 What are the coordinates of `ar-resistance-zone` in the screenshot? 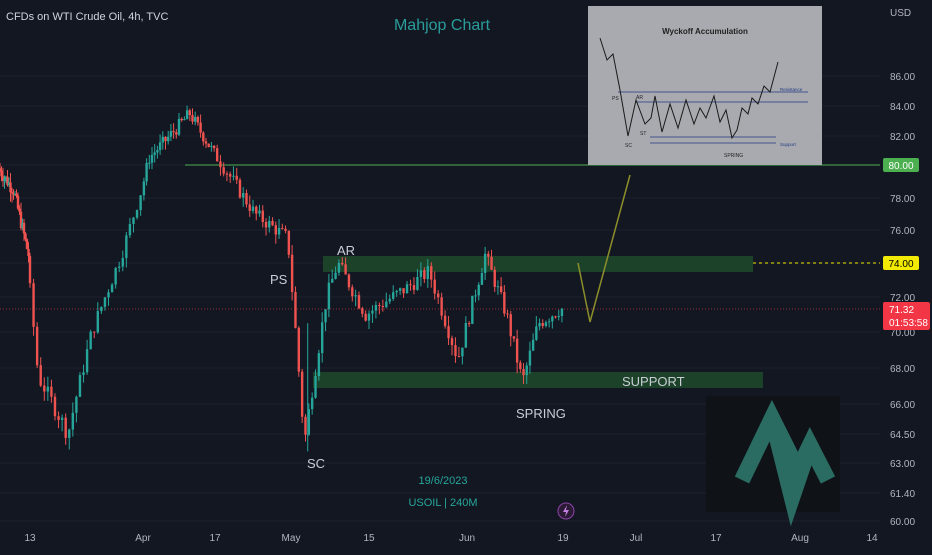 It's located at (538, 264).